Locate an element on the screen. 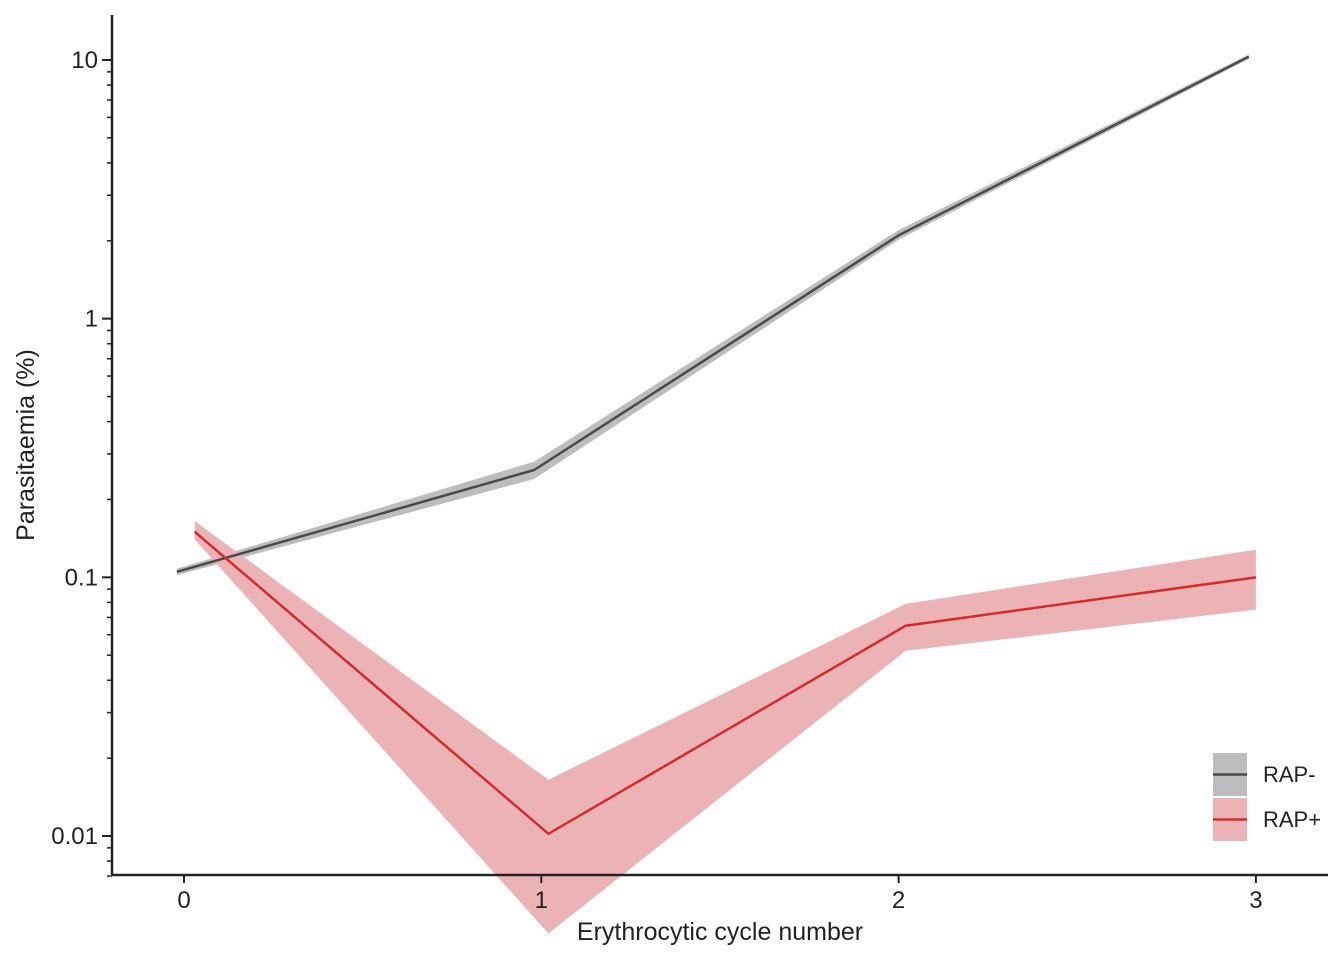 The image size is (1344, 960). x-tick-label: 1 is located at coordinates (541, 900).